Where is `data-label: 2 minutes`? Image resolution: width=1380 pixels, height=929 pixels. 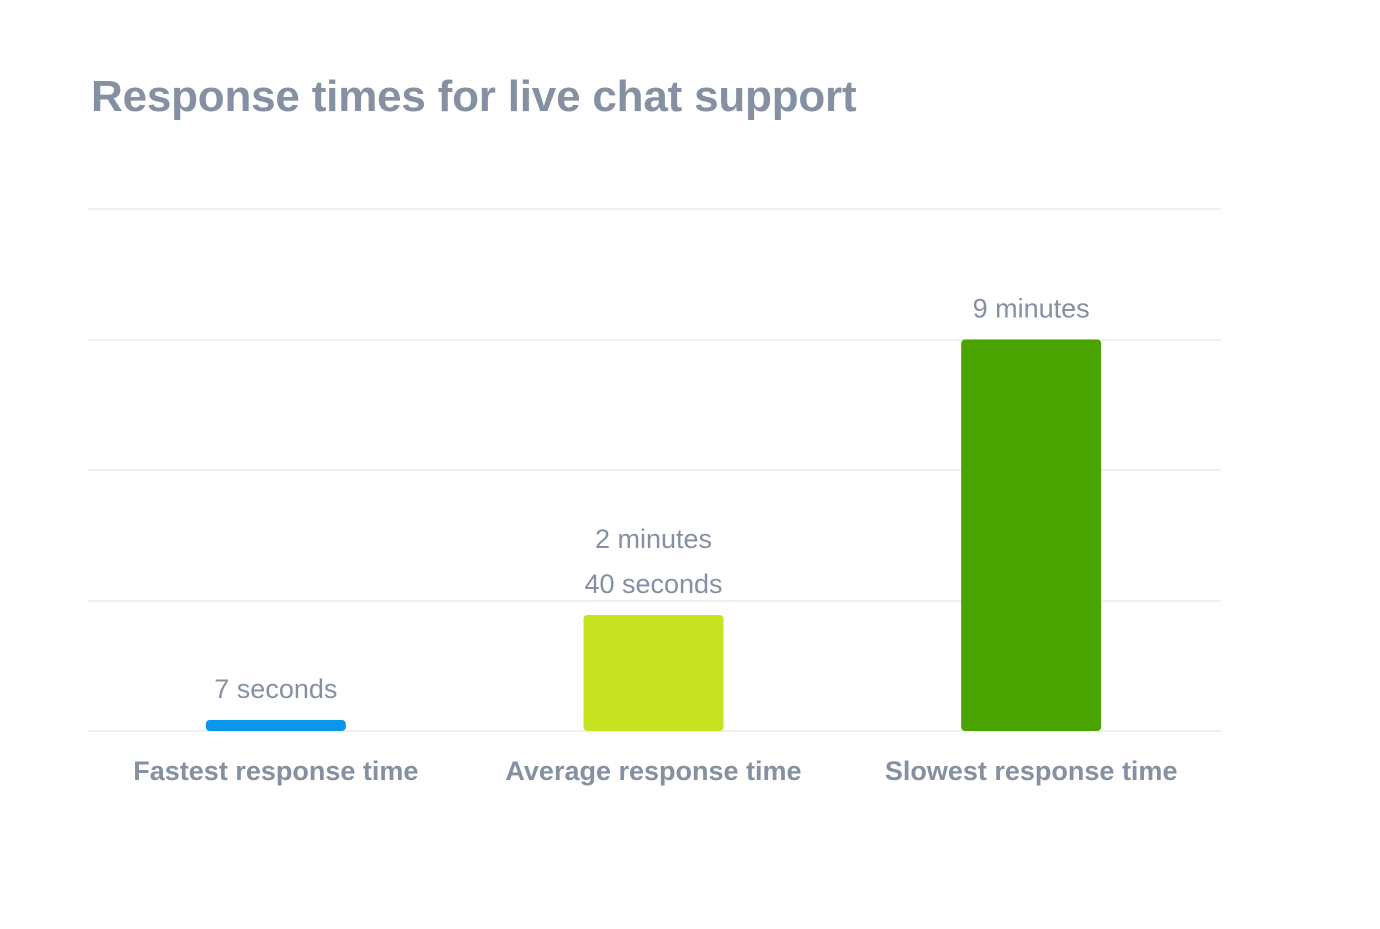 data-label: 2 minutes is located at coordinates (653, 539).